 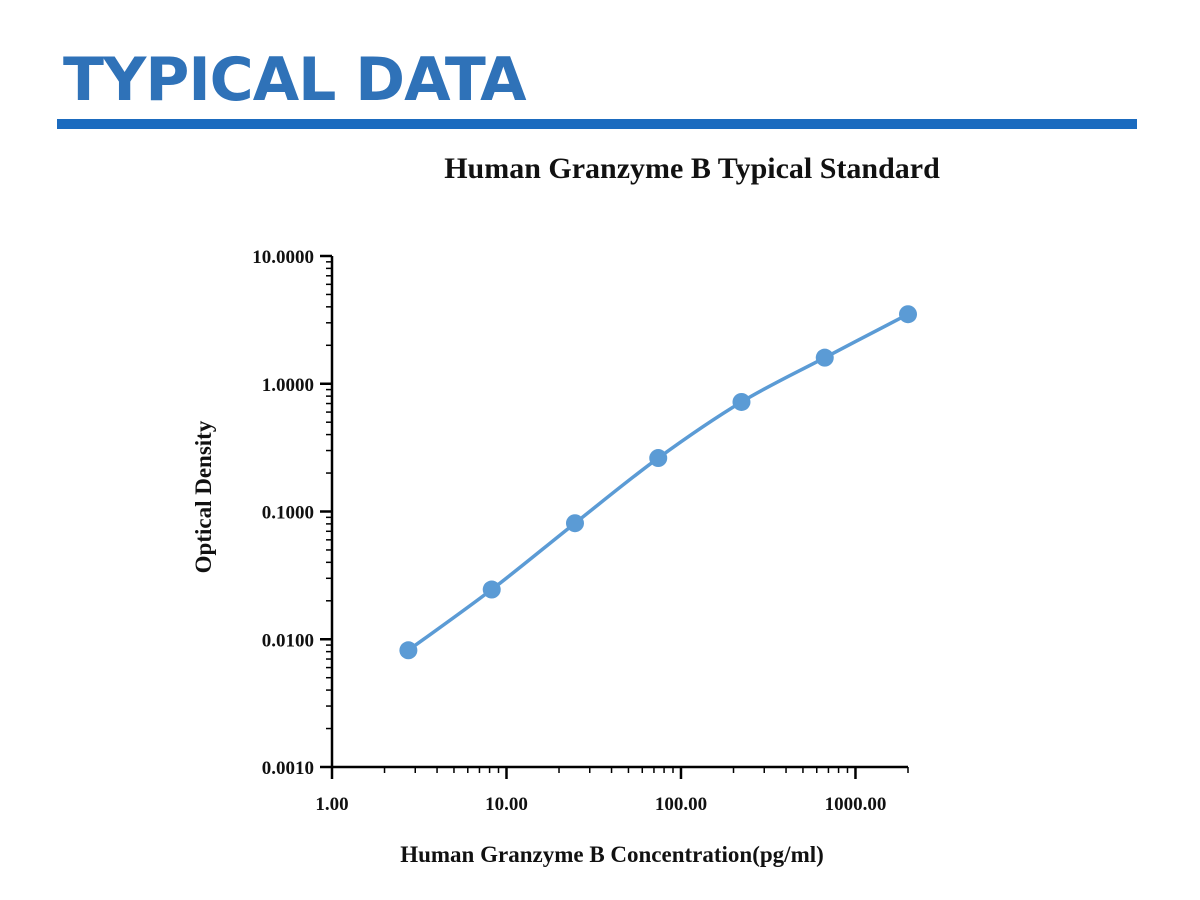 What do you see at coordinates (692, 168) in the screenshot?
I see `chart-title: Human Granzyme B Typical Standard` at bounding box center [692, 168].